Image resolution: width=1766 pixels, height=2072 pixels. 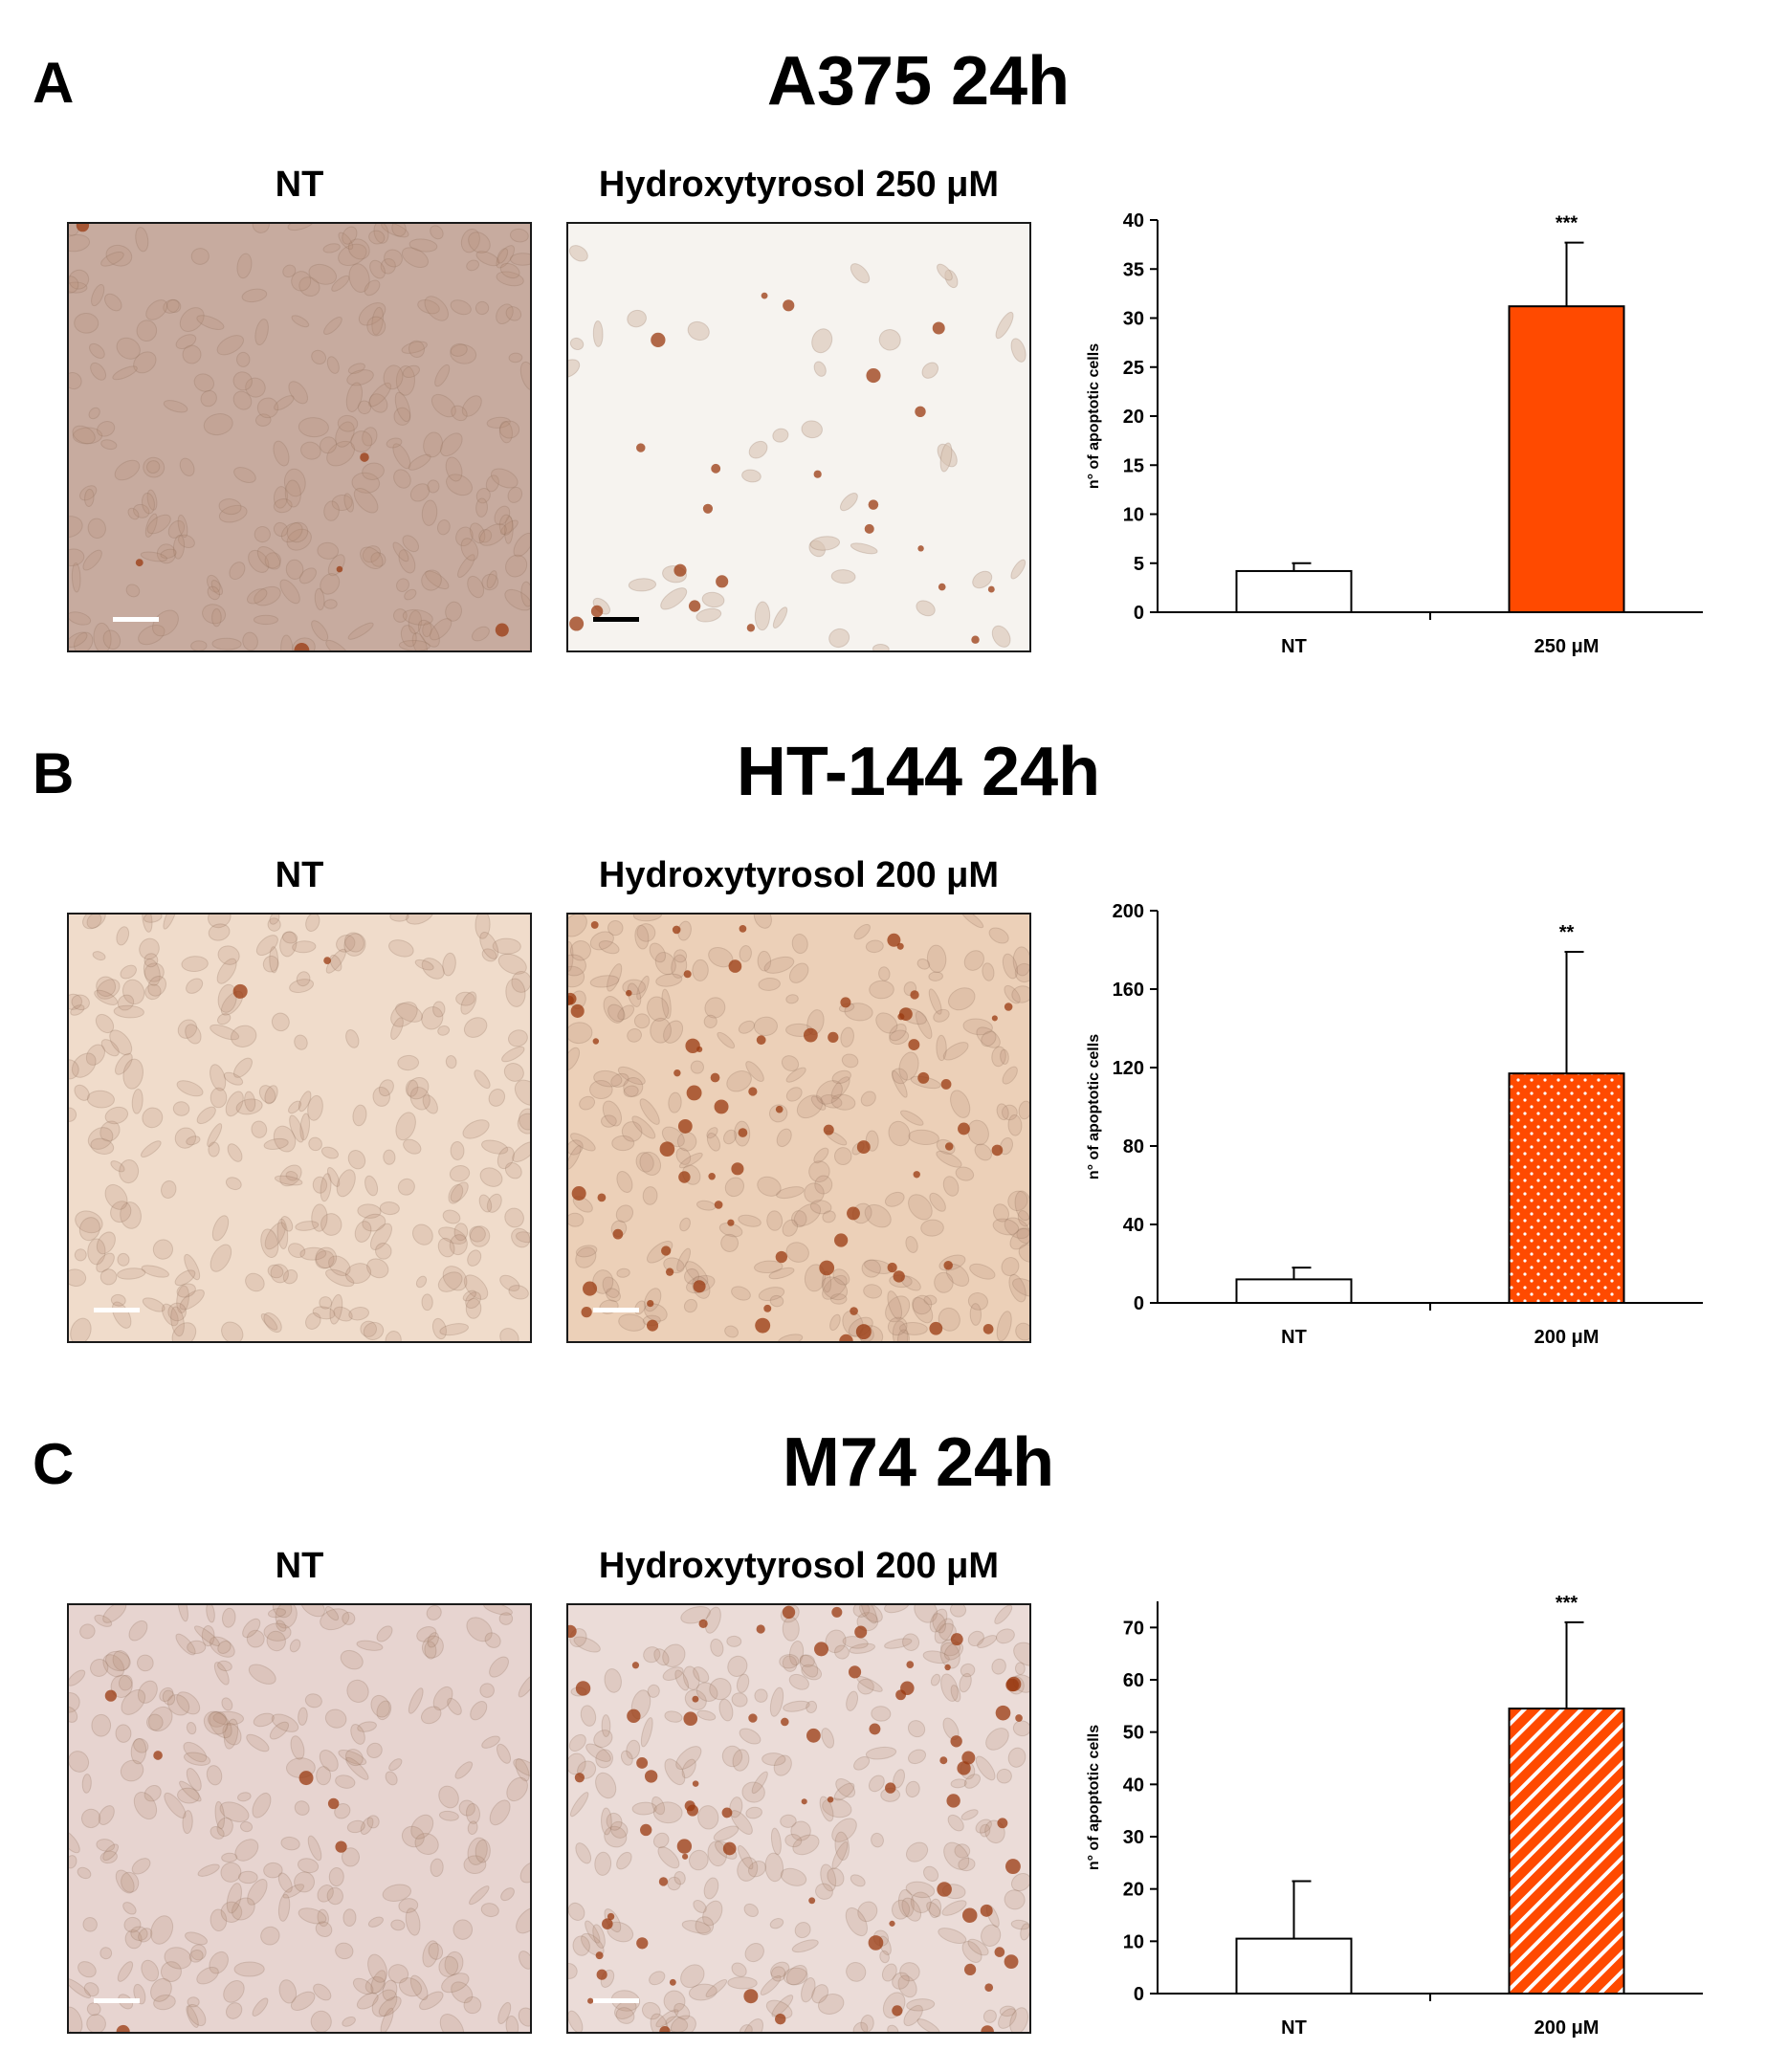 What do you see at coordinates (1128, 1068) in the screenshot?
I see `y-tick-label: 120` at bounding box center [1128, 1068].